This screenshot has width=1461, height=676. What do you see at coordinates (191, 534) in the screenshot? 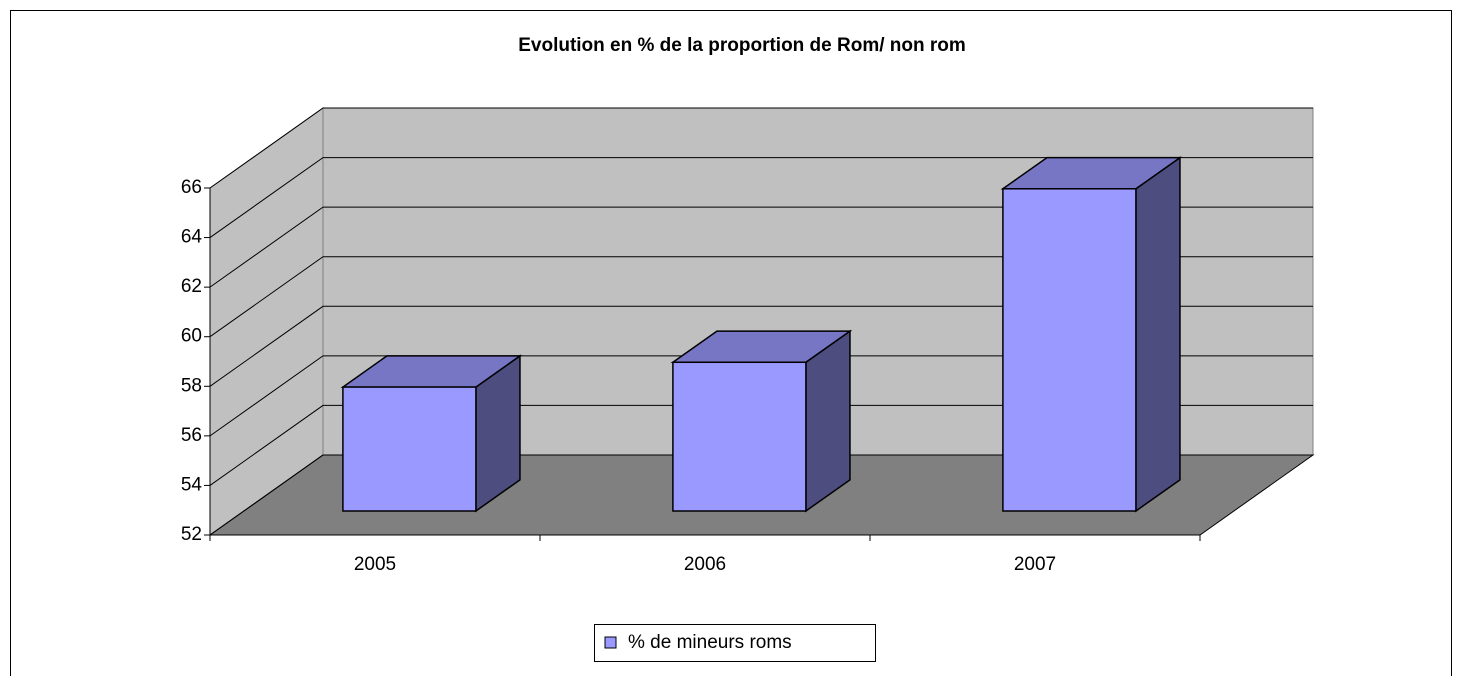
I see `y-tick-label: 52` at bounding box center [191, 534].